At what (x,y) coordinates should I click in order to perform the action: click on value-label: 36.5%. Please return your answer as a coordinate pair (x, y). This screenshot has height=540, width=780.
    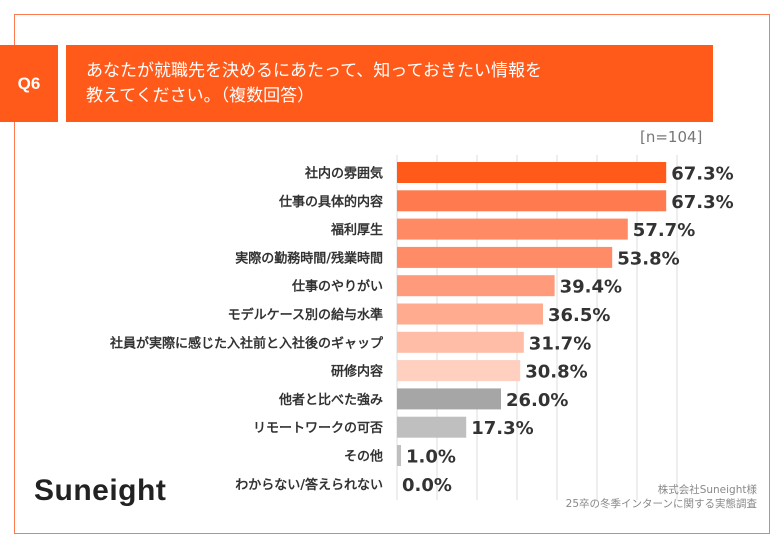
    Looking at the image, I should click on (579, 315).